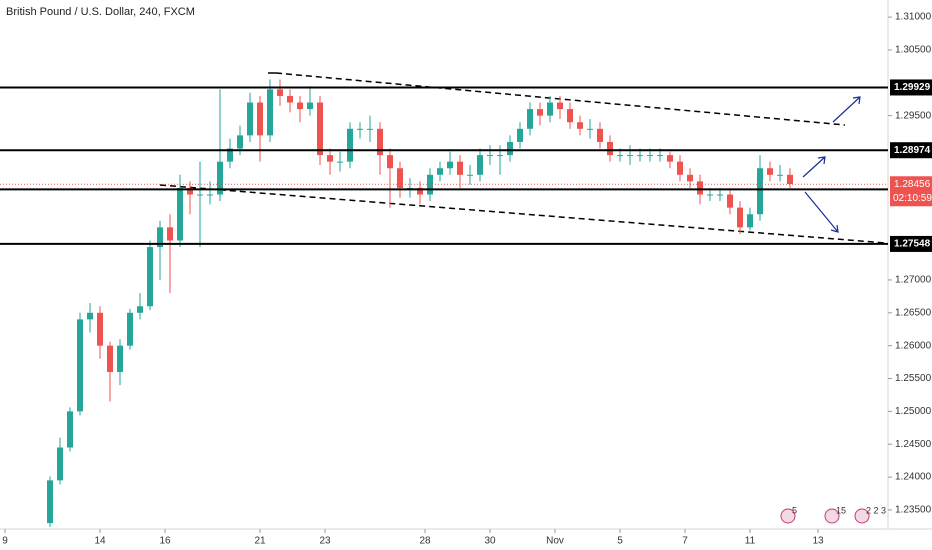 This screenshot has height=550, width=932. What do you see at coordinates (911, 191) in the screenshot?
I see `price-label-box` at bounding box center [911, 191].